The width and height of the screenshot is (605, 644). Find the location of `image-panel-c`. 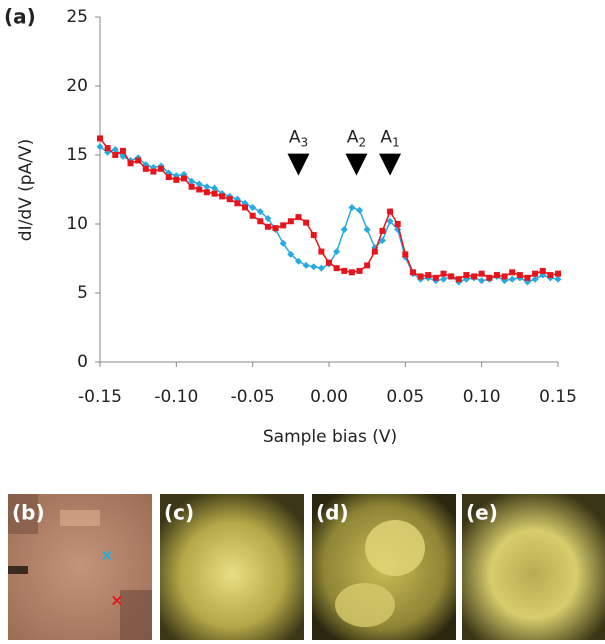

image-panel-c is located at coordinates (232, 567).